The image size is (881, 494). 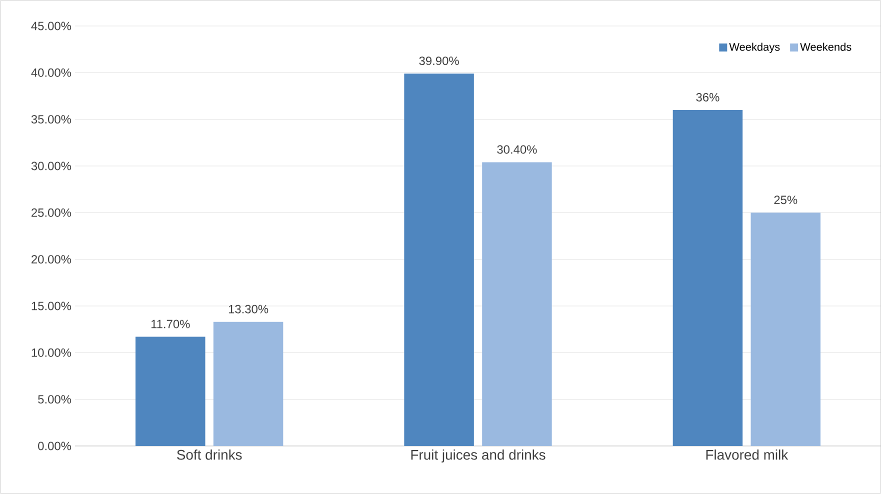 I want to click on y-tick-label: 30.00%, so click(x=51, y=166).